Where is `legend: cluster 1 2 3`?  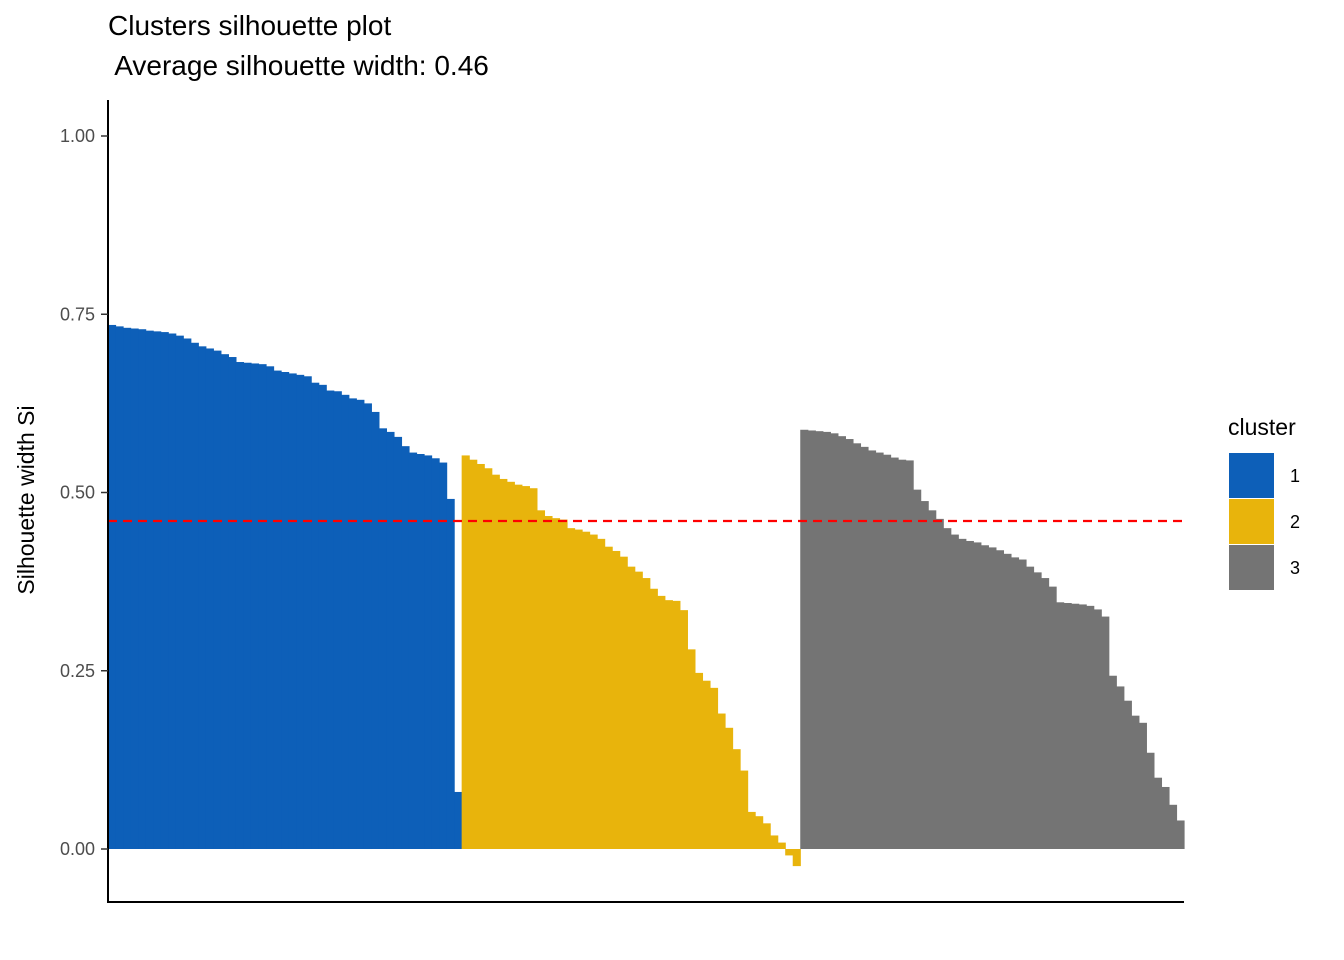 legend: cluster 1 2 3 is located at coordinates (1264, 502).